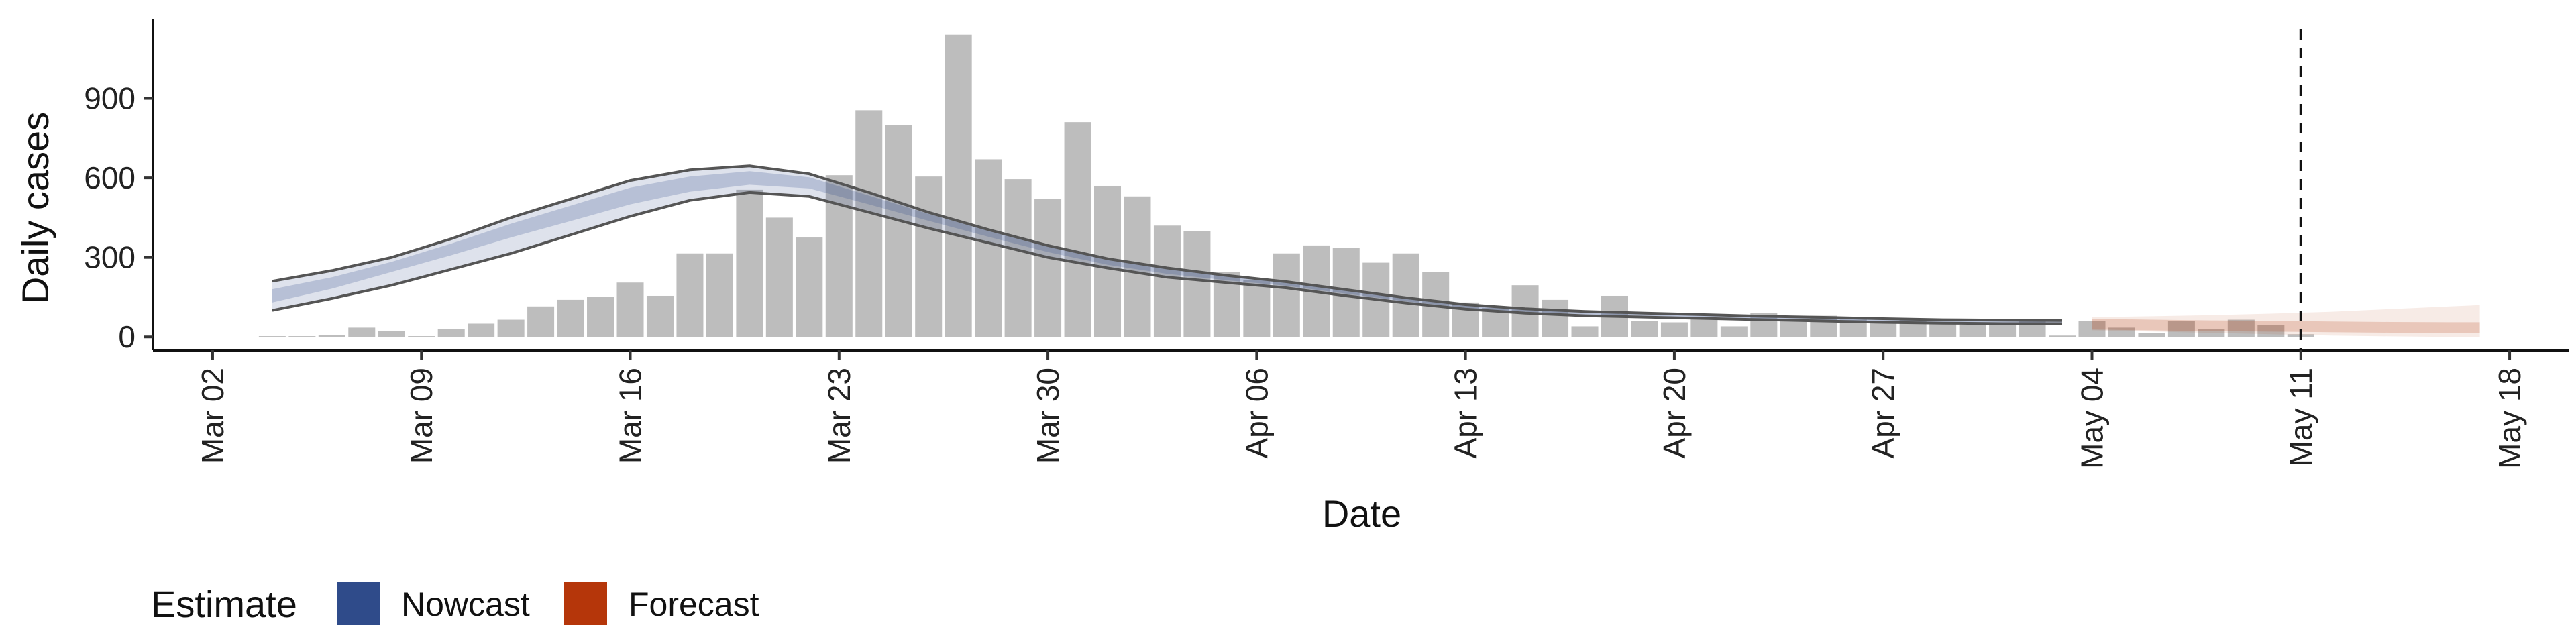 This screenshot has width=2576, height=644. I want to click on x-tick-label: Apr 06, so click(1256, 413).